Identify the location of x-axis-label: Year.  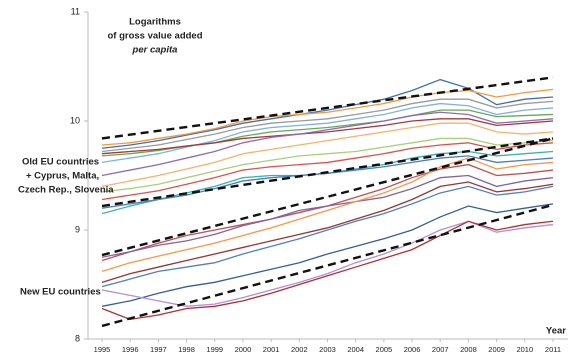
(556, 331).